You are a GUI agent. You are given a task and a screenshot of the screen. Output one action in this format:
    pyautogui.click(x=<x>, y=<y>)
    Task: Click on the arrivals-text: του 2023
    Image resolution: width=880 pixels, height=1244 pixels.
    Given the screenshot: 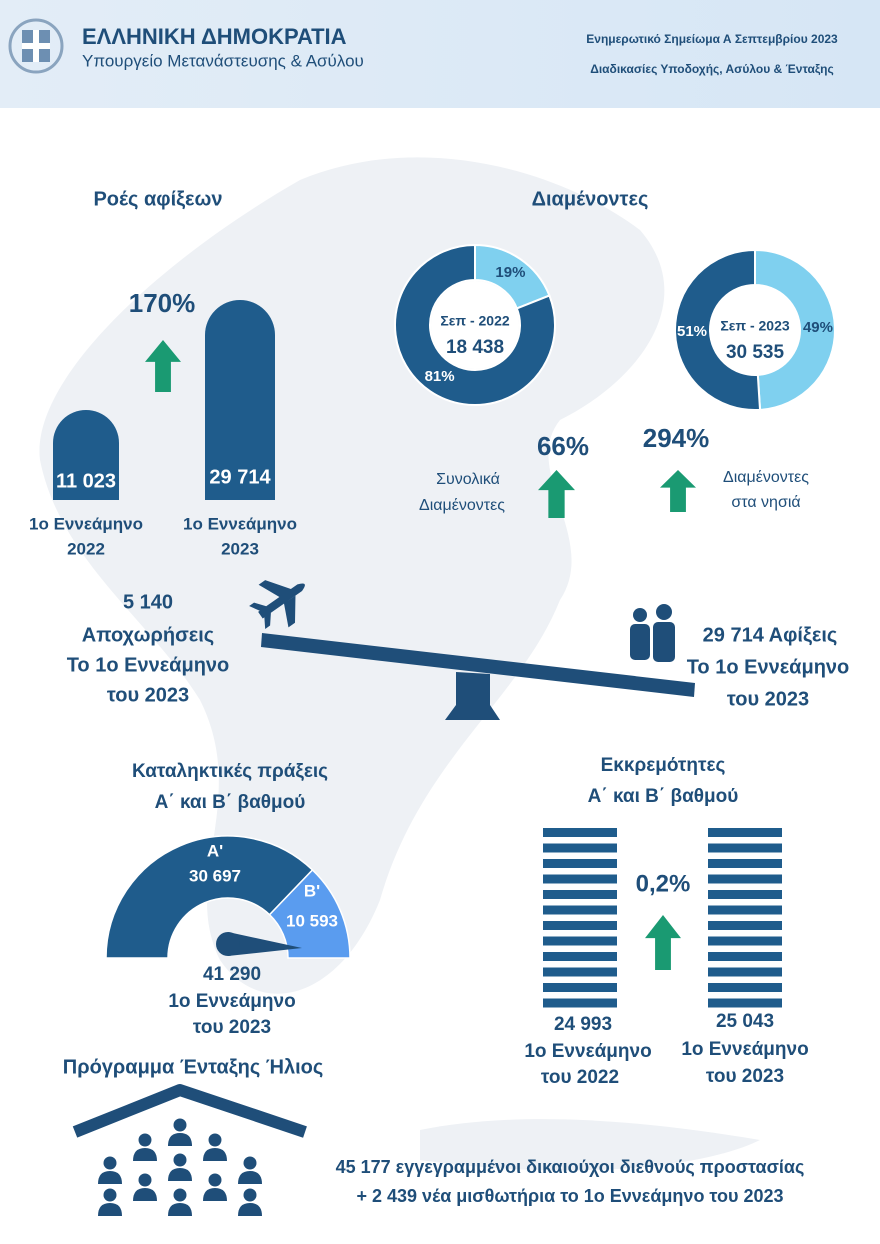 What is the action you would take?
    pyautogui.click(x=768, y=699)
    